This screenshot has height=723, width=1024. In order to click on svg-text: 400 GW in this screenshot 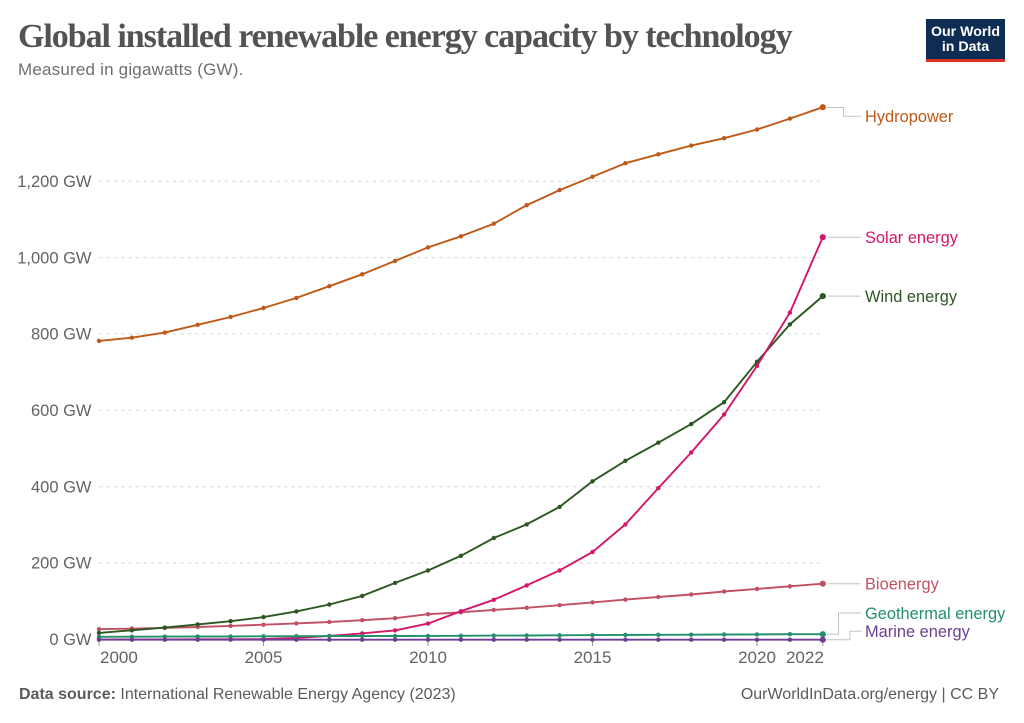, I will do `click(61, 487)`.